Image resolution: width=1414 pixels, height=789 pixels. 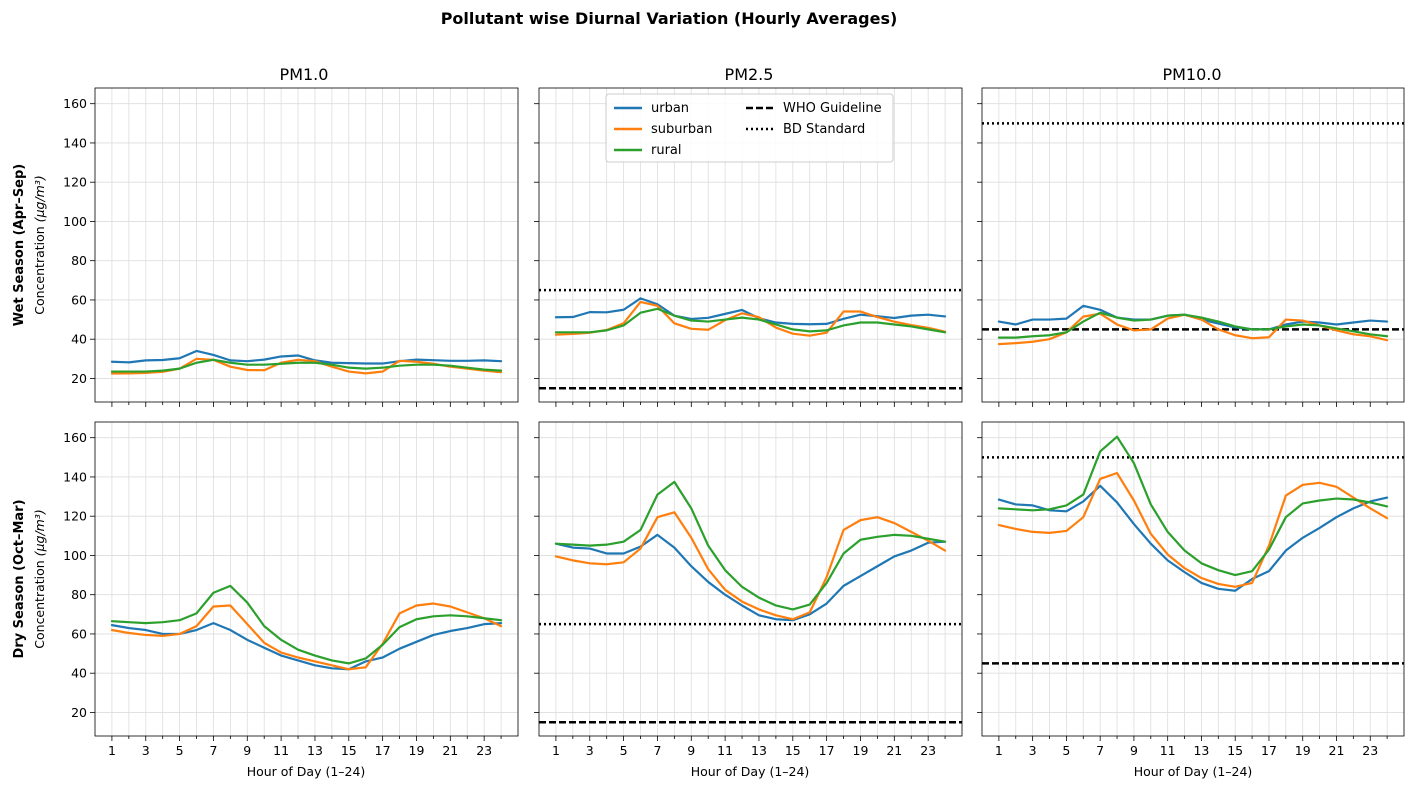 What do you see at coordinates (79, 633) in the screenshot?
I see `y-tick-label-pm1-dry-60: 60` at bounding box center [79, 633].